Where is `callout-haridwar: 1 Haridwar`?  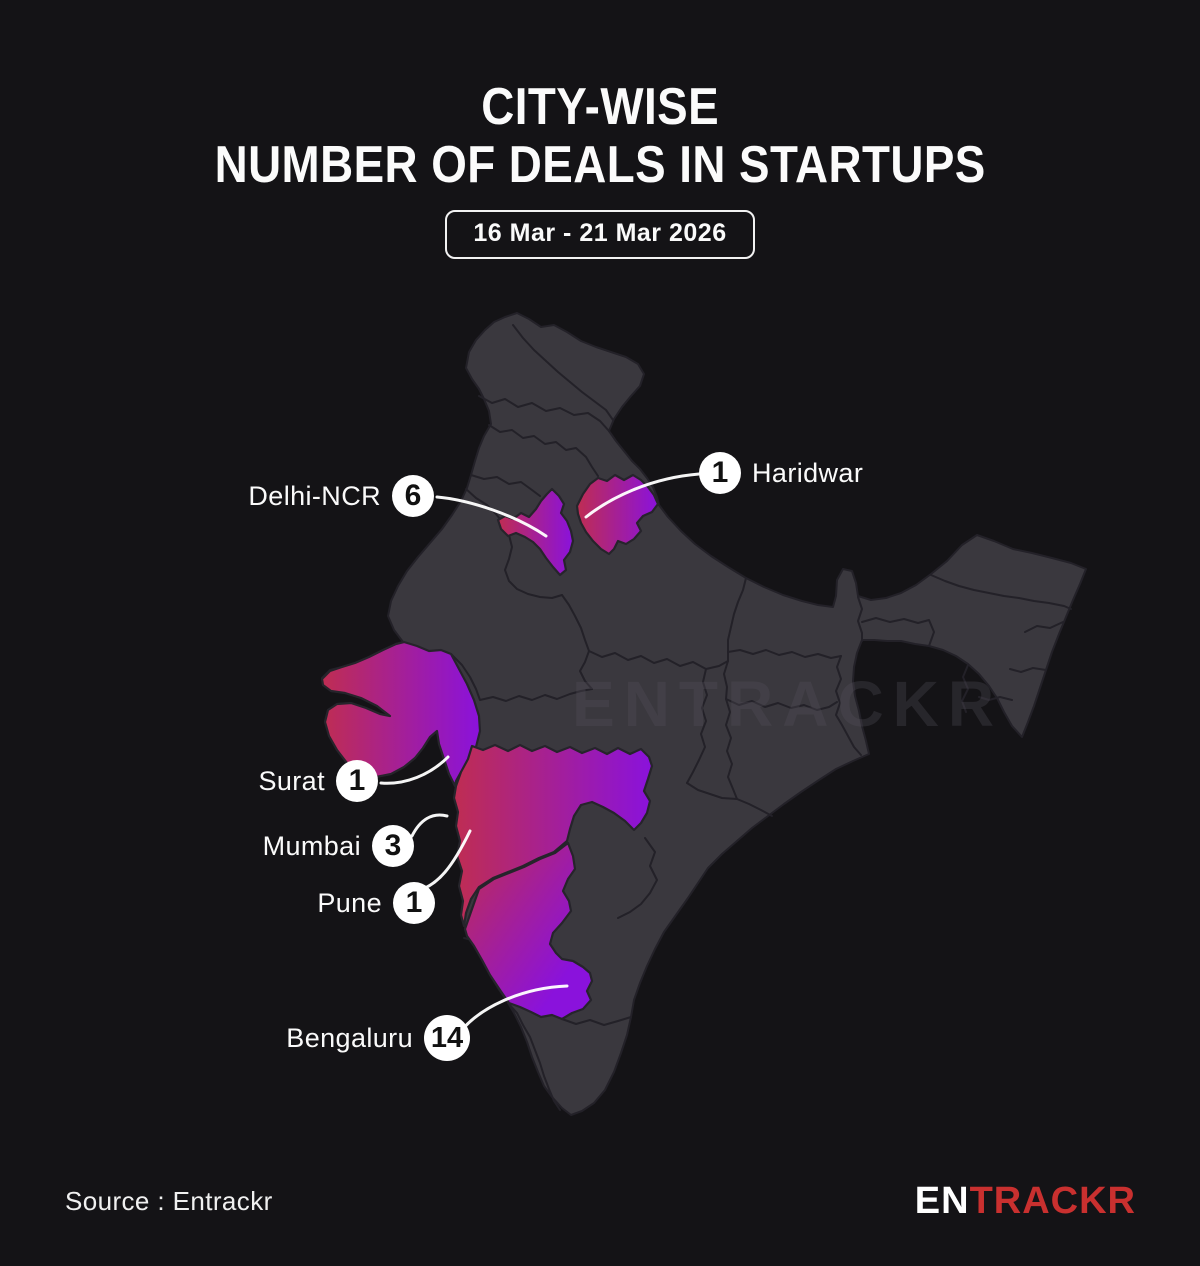 callout-haridwar: 1 Haridwar is located at coordinates (781, 473).